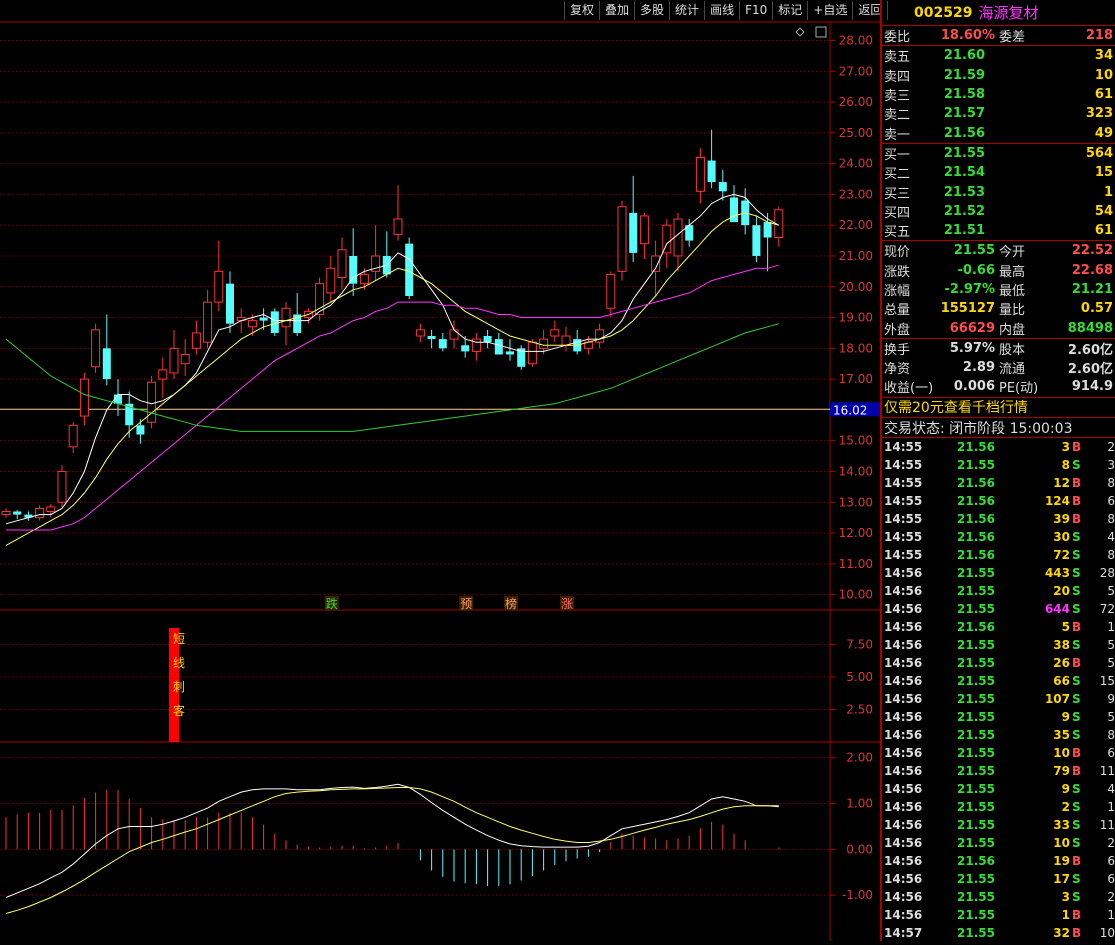 The image size is (1115, 945). What do you see at coordinates (856, 564) in the screenshot?
I see `price-tick-label: 11.00` at bounding box center [856, 564].